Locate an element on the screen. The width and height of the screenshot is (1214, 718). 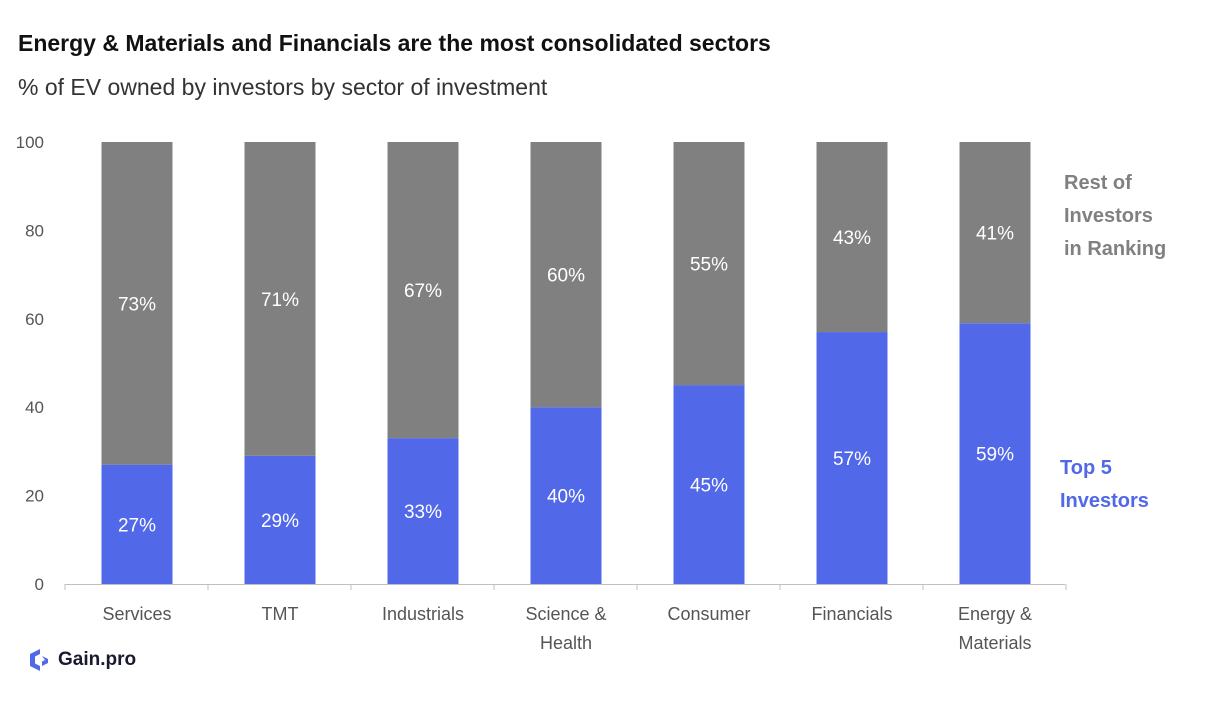
data-label-top5: 33% is located at coordinates (423, 512).